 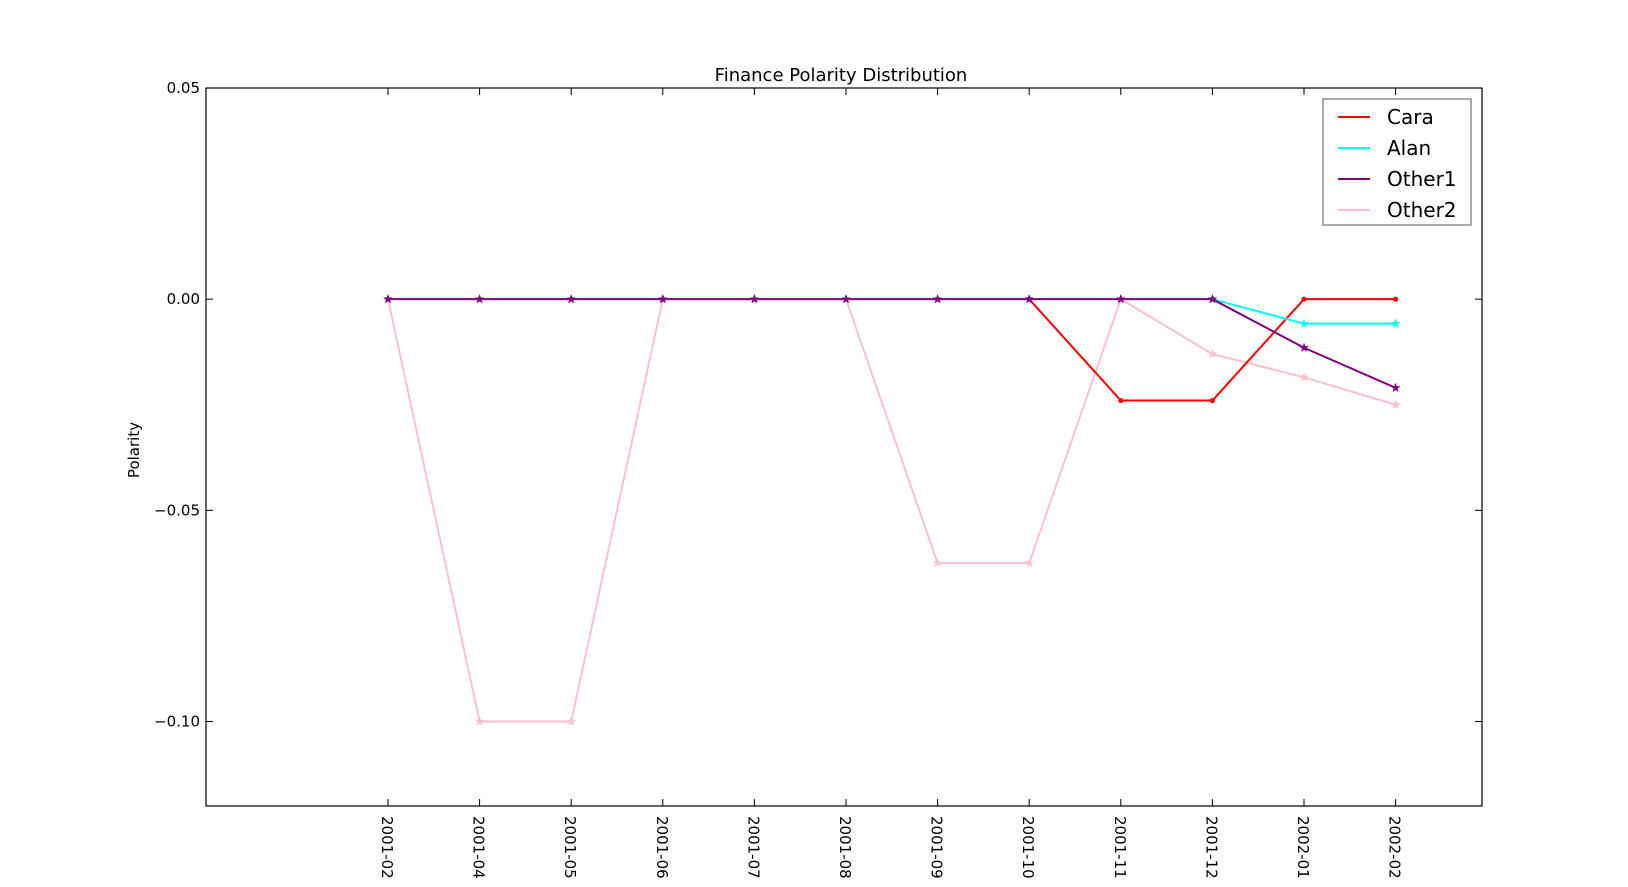 What do you see at coordinates (1120, 847) in the screenshot?
I see `x-tick-label: 2001-11` at bounding box center [1120, 847].